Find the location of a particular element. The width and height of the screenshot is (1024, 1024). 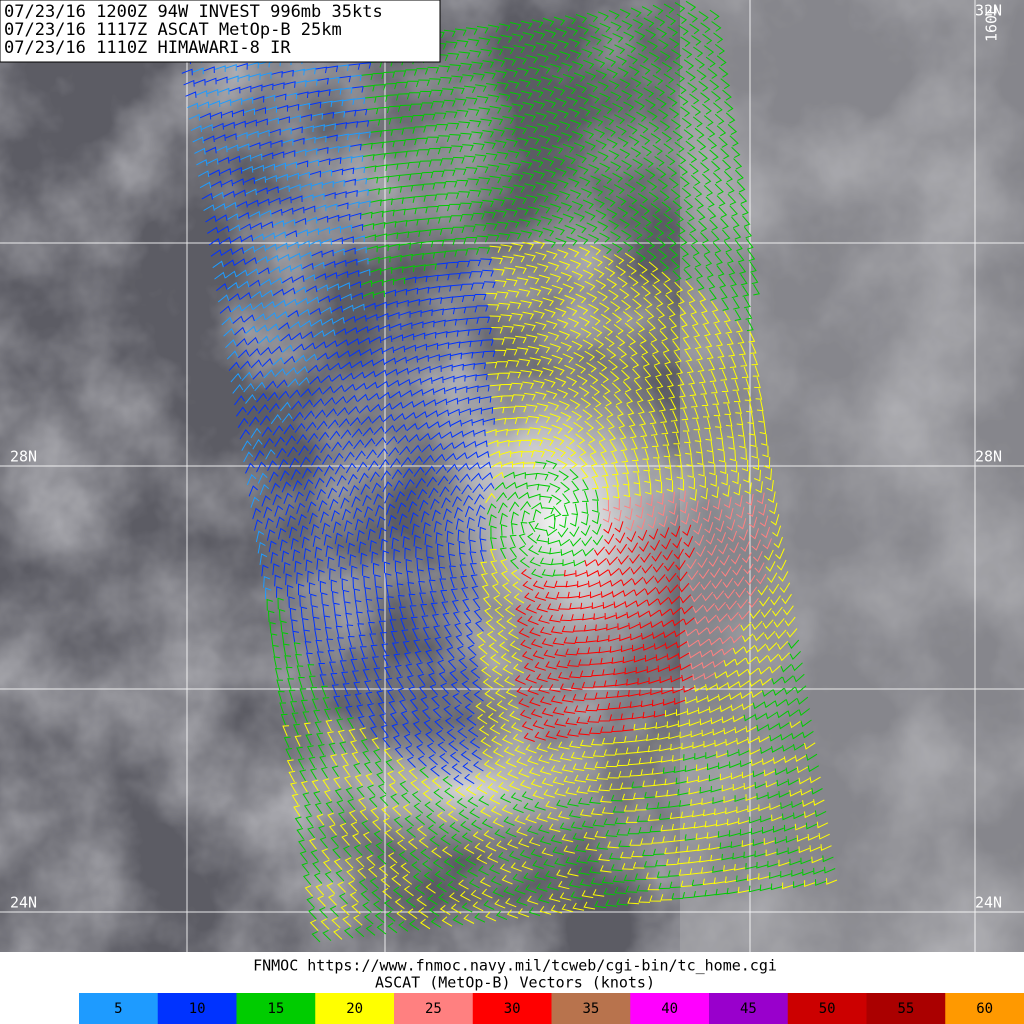

header-line: 07/23/16 1117Z ASCAT MetOp-B 25km is located at coordinates (173, 30).